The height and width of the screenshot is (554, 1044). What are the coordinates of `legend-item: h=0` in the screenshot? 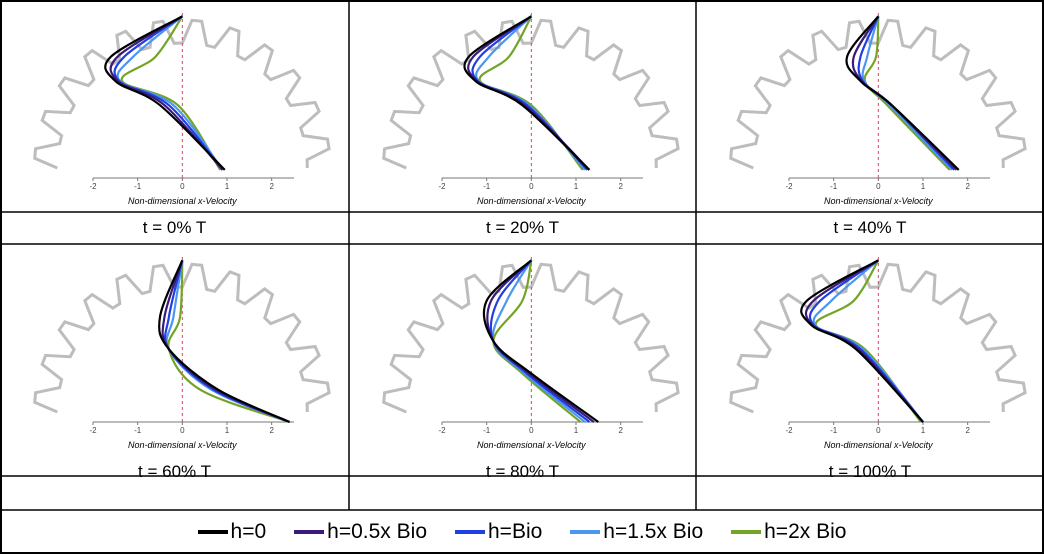 It's located at (232, 532).